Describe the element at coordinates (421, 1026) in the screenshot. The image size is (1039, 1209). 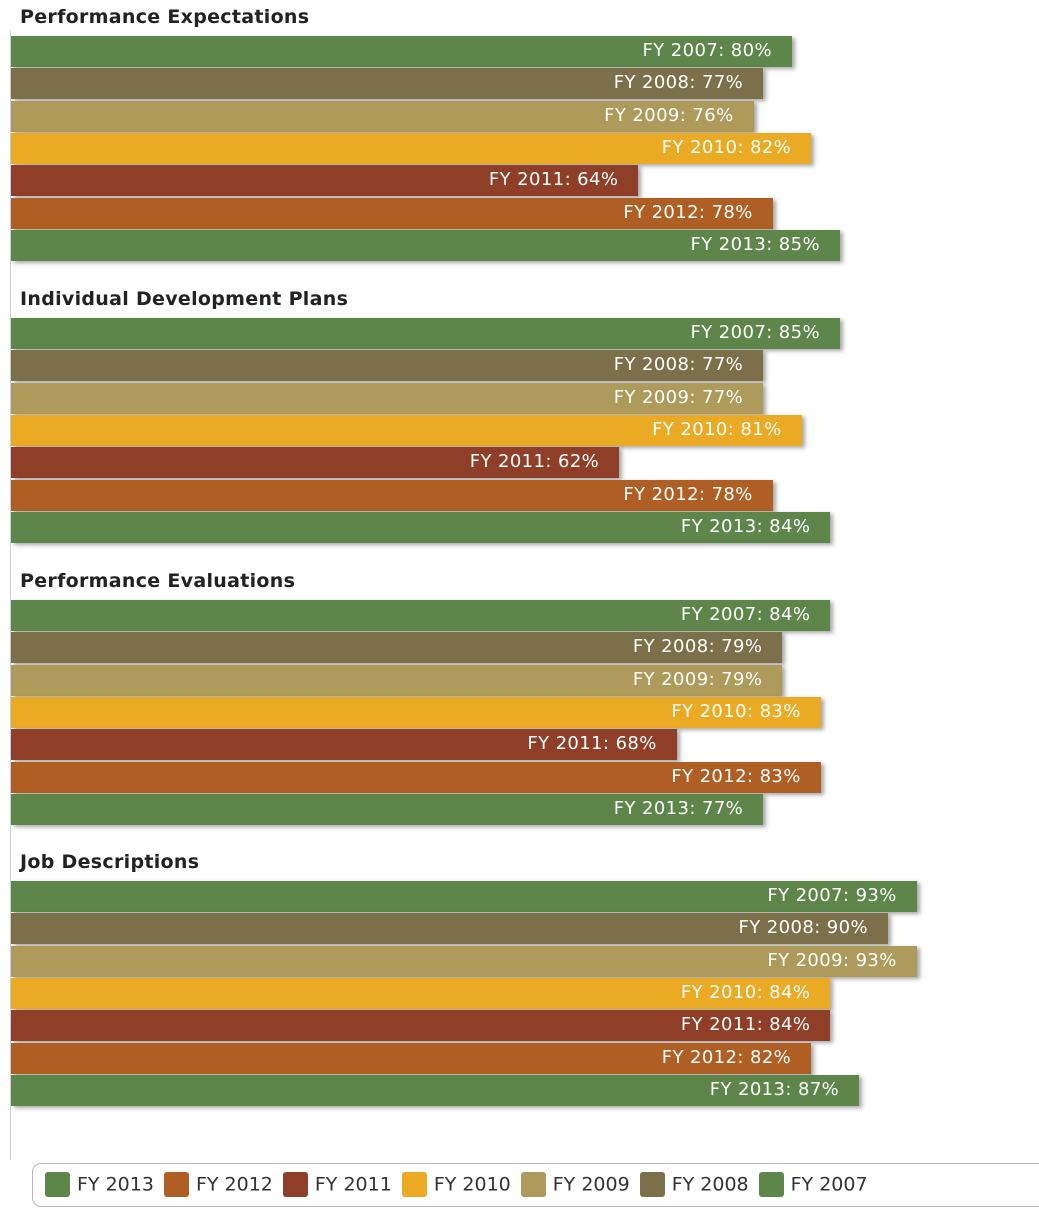
I see `bar: FY 2011: 84%` at that location.